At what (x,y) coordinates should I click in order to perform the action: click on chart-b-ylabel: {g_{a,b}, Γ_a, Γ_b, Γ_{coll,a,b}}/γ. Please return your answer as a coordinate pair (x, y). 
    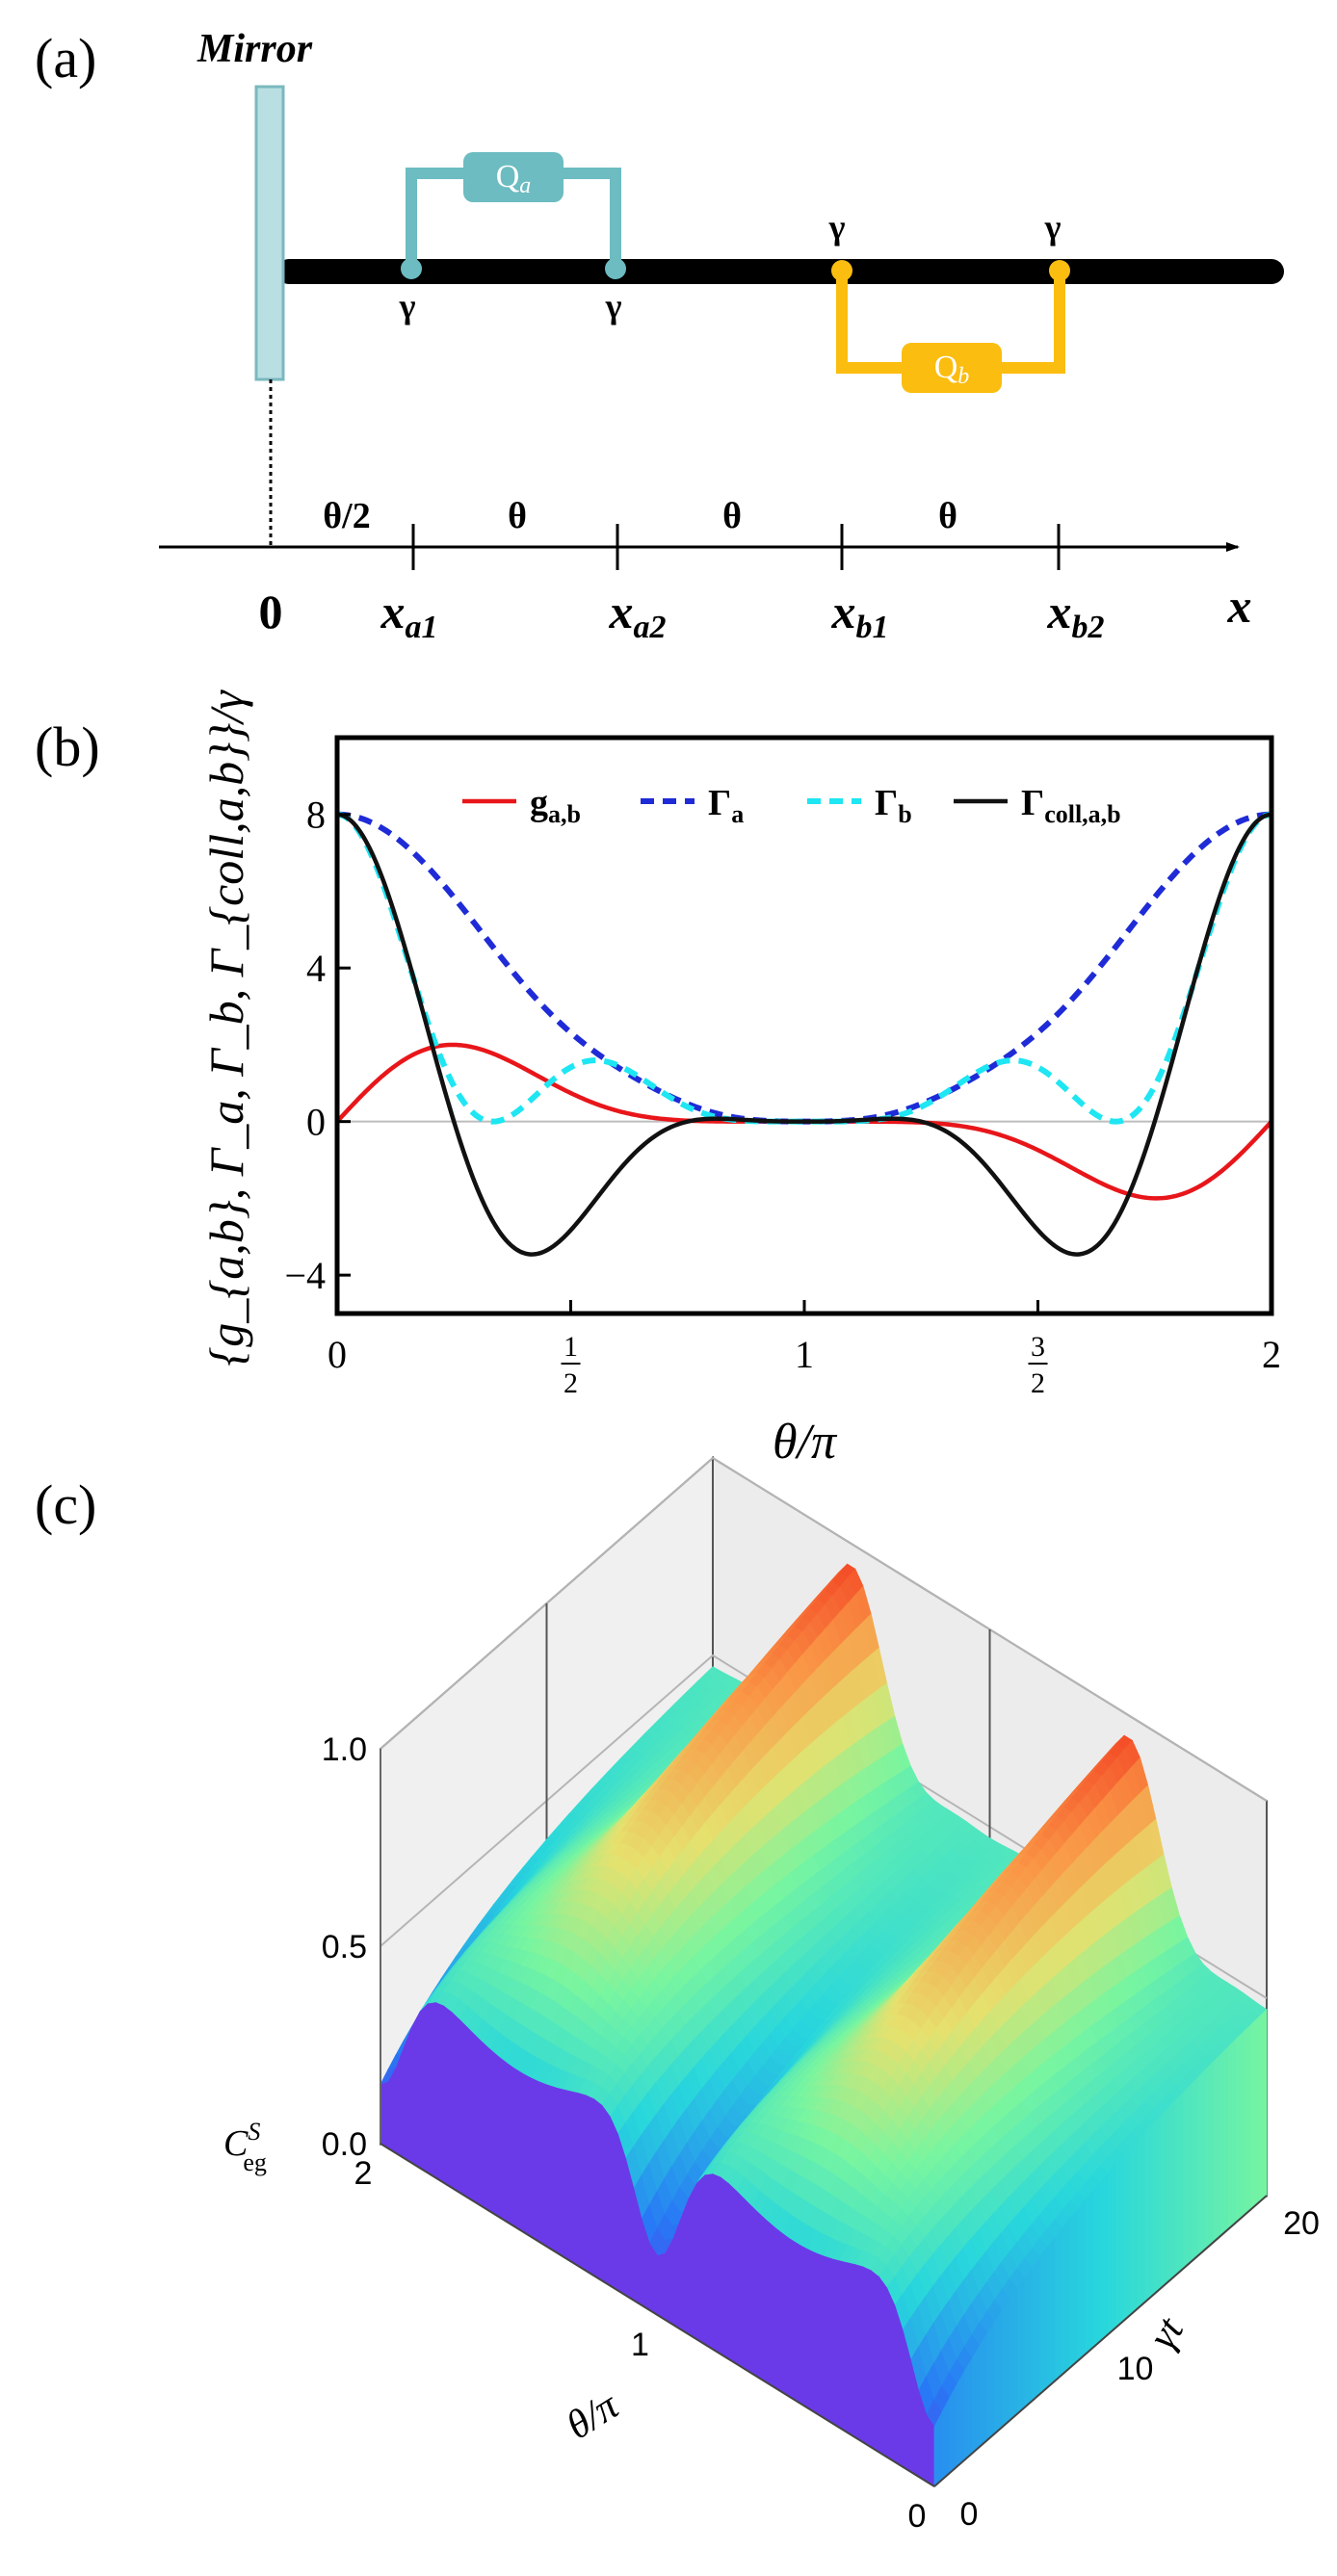
    Looking at the image, I should click on (226, 1028).